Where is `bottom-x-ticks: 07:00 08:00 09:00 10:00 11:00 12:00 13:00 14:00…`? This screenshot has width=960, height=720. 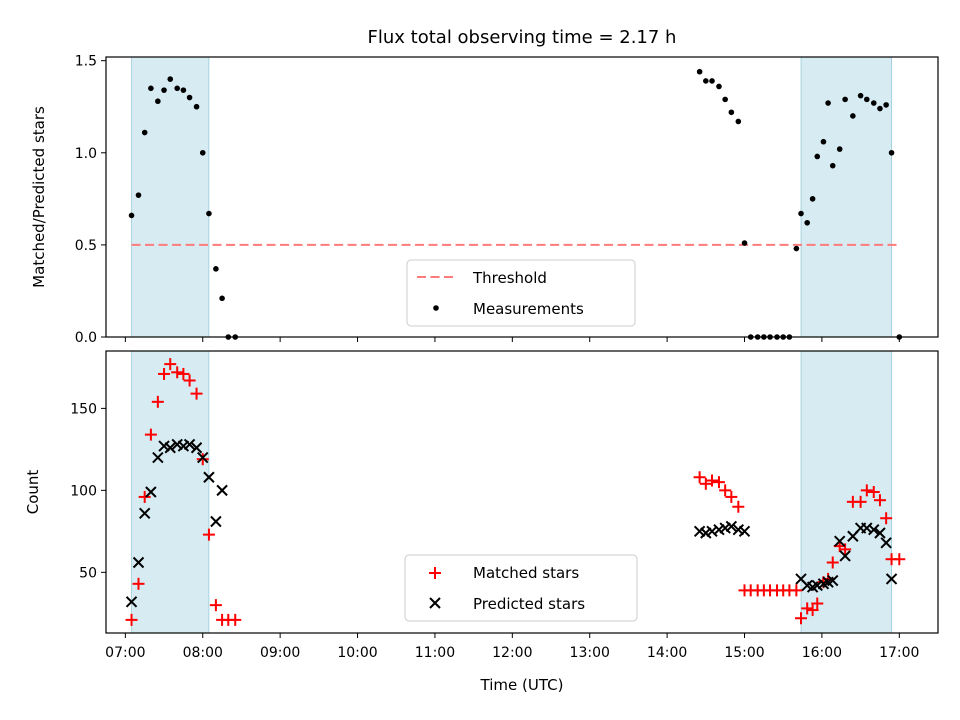 bottom-x-ticks: 07:00 08:00 09:00 10:00 11:00 12:00 13:00 14:00… is located at coordinates (512, 647).